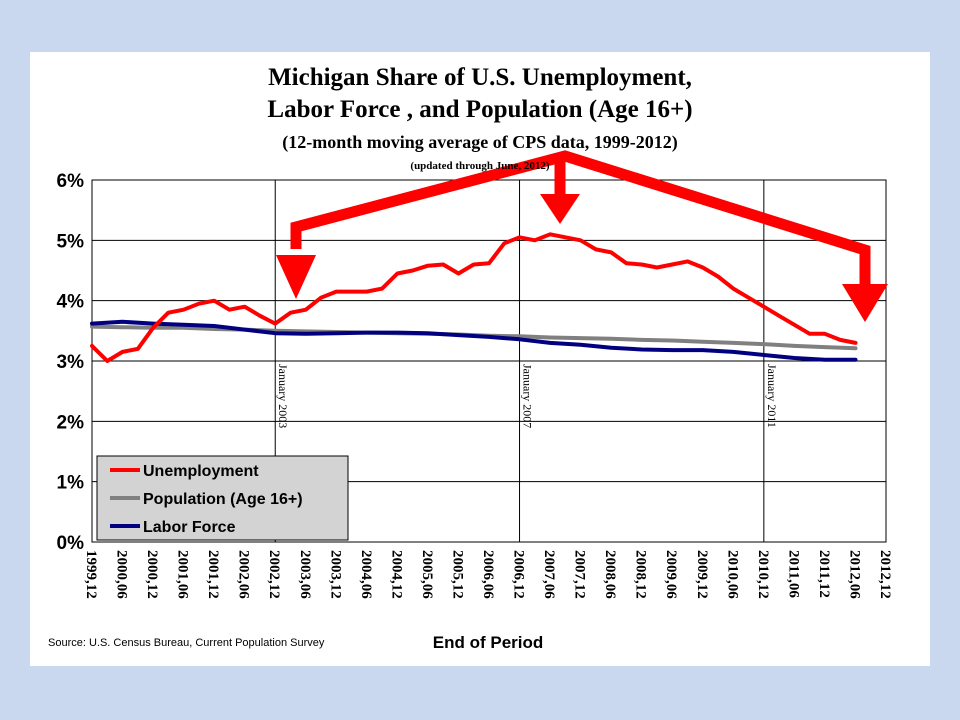 The height and width of the screenshot is (720, 960). I want to click on y-tick-label: 1%, so click(71, 483).